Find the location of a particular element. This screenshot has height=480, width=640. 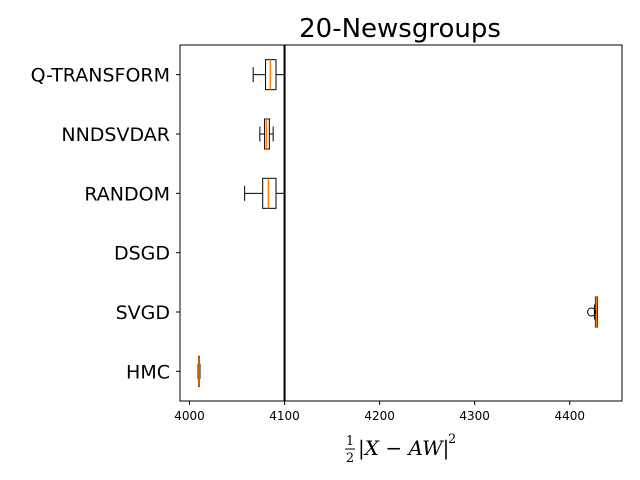

y-tick-label: DSGD is located at coordinates (142, 254).